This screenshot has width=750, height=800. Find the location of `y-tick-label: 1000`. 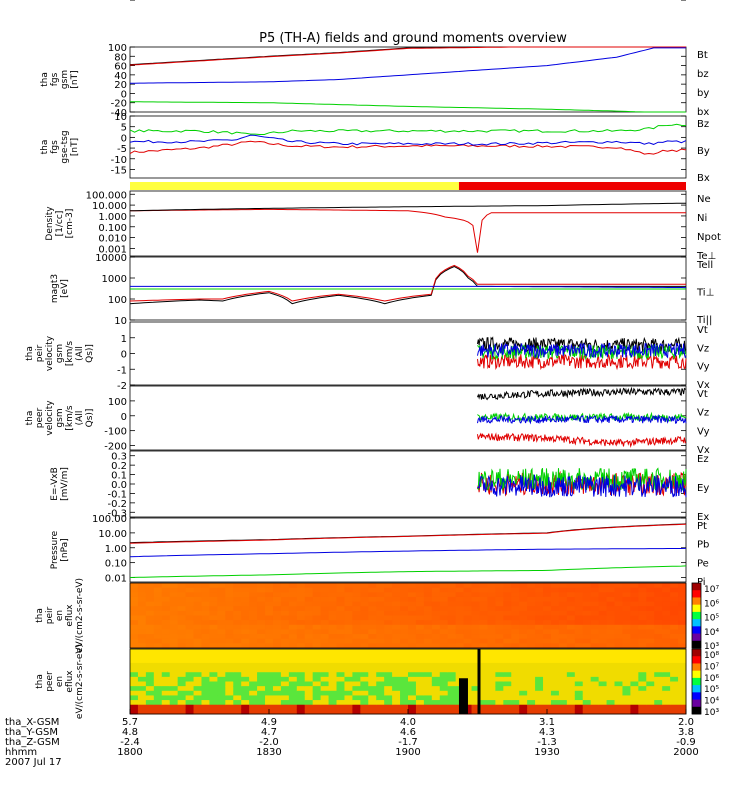

y-tick-label: 1000 is located at coordinates (114, 1).